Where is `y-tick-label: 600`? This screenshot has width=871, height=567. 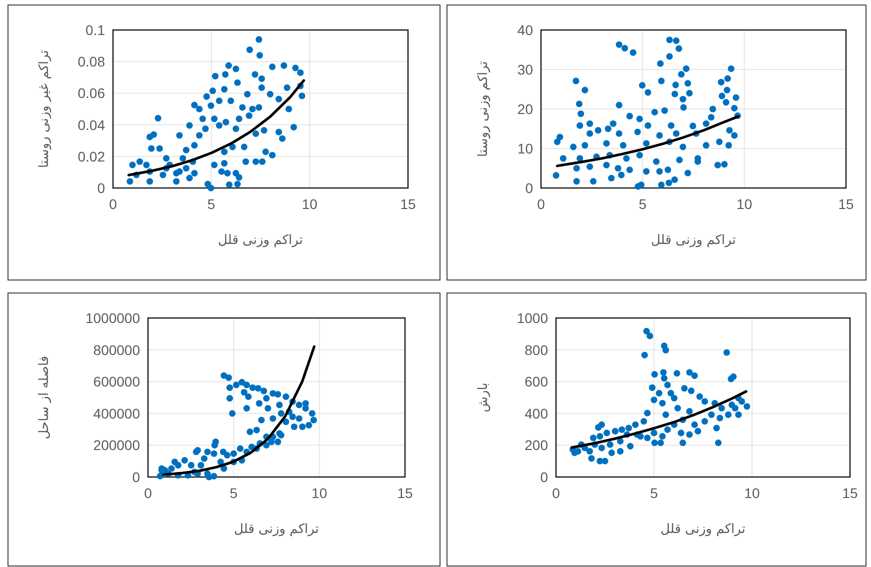 y-tick-label: 600 is located at coordinates (536, 382).